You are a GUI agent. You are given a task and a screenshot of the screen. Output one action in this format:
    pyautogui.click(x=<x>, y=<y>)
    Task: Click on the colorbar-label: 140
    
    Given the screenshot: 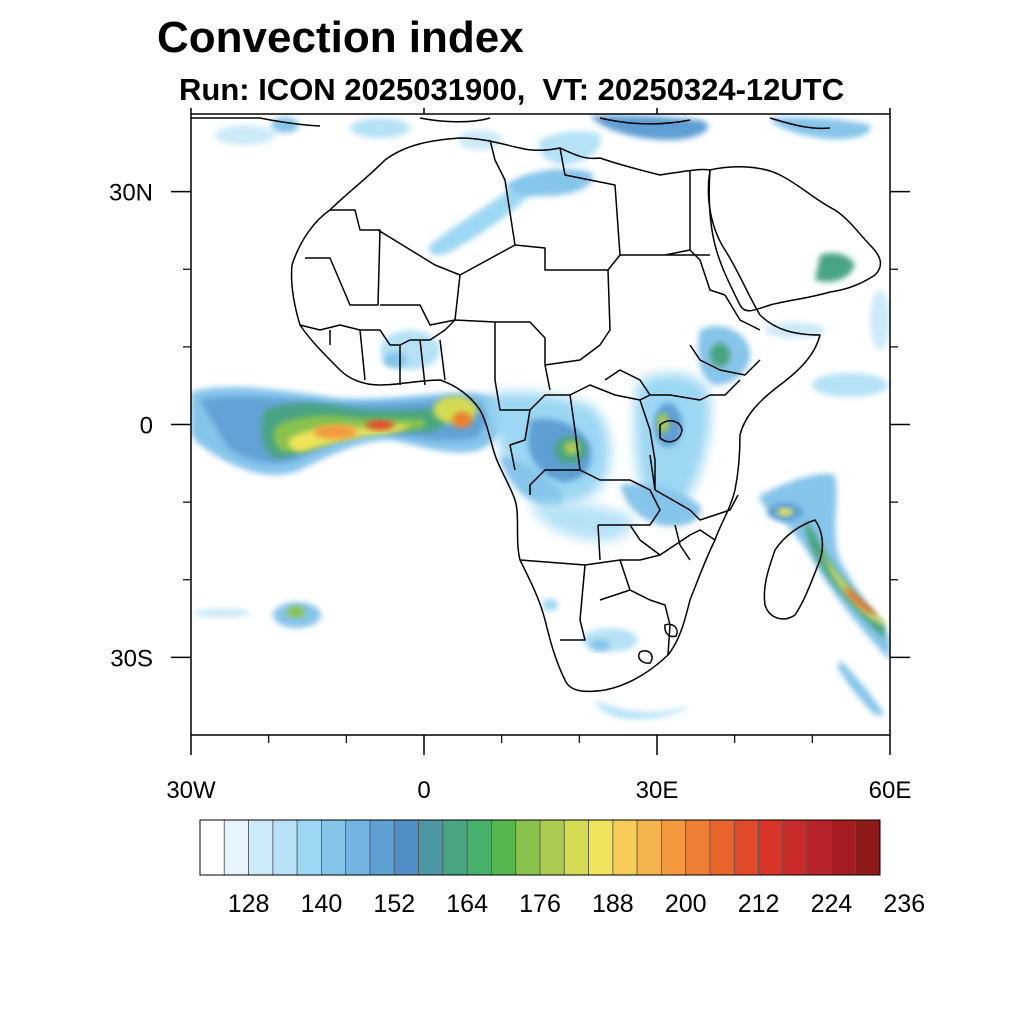 What is the action you would take?
    pyautogui.click(x=322, y=904)
    